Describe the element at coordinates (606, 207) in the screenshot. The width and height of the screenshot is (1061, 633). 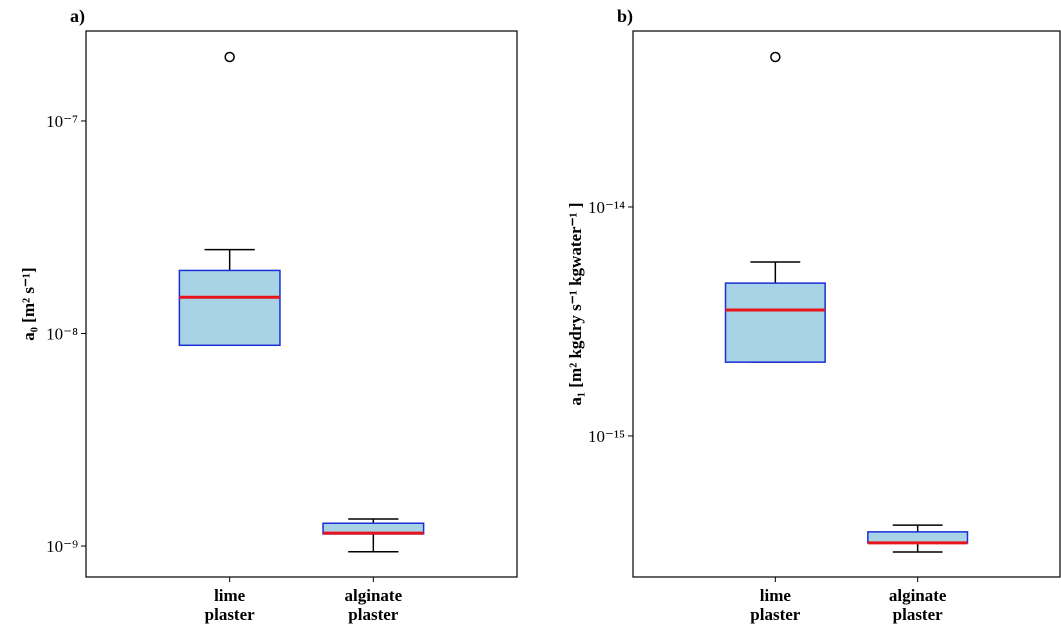
I see `y-tick-label: 10⁻¹⁴` at that location.